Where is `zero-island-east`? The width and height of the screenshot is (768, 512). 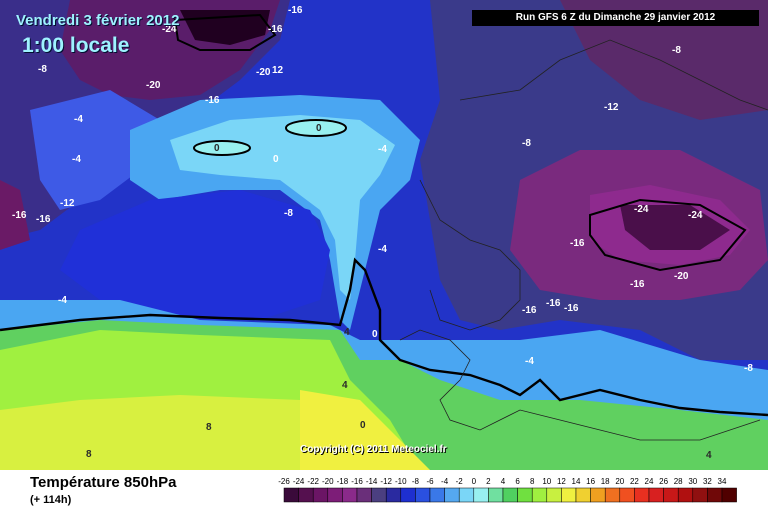 zero-island-east is located at coordinates (316, 128).